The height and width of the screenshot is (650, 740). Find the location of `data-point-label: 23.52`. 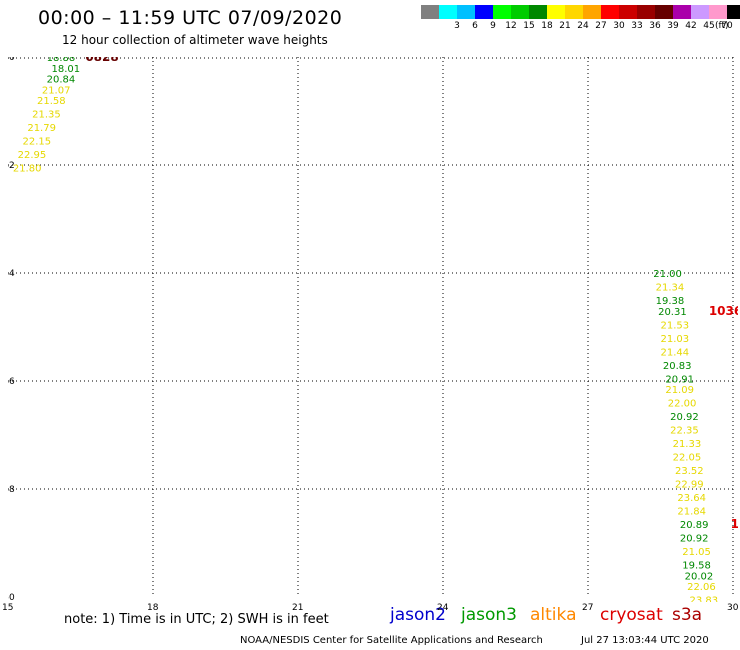

data-point-label: 23.52 is located at coordinates (689, 471).